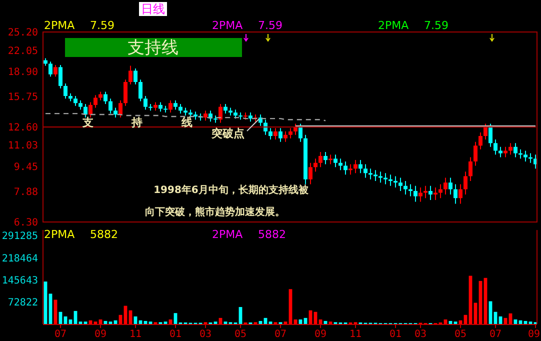 The image size is (541, 341). Describe the element at coordinates (26, 192) in the screenshot. I see `y-tick-label: 7.88` at that location.